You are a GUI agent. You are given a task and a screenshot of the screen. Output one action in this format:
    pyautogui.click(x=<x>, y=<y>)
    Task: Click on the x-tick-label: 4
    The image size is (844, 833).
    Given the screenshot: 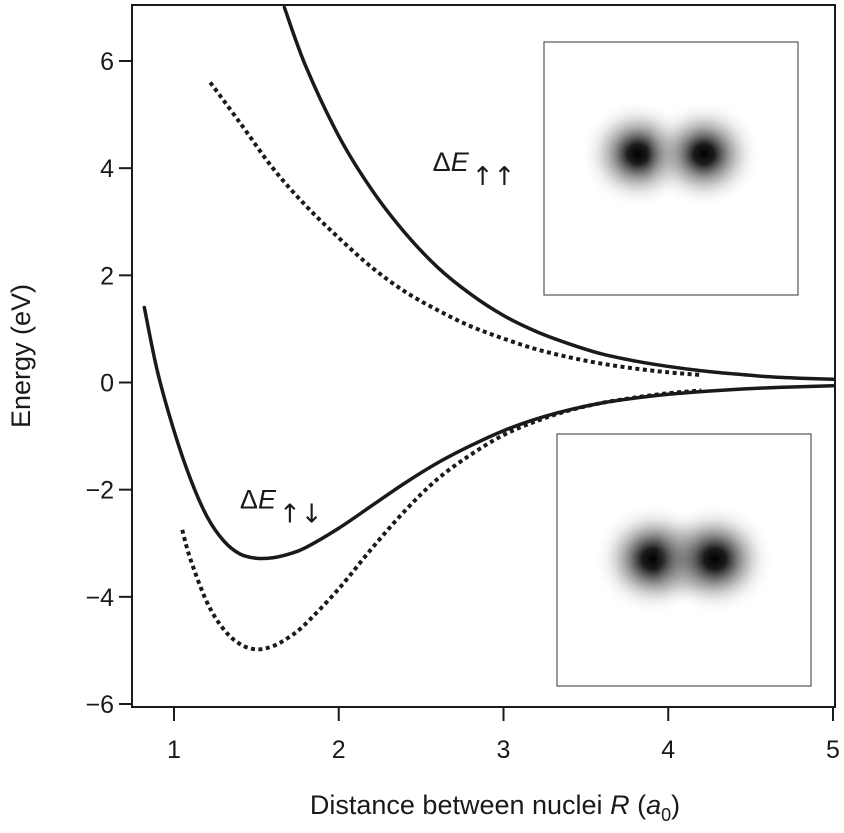 What is the action you would take?
    pyautogui.click(x=668, y=750)
    